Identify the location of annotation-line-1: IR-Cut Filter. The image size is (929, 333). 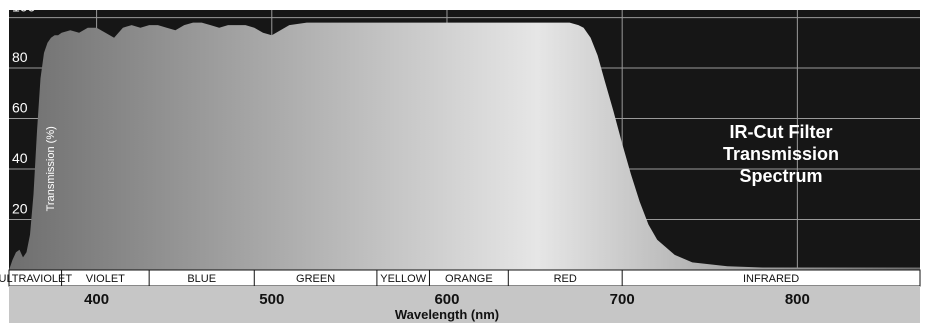
(781, 132).